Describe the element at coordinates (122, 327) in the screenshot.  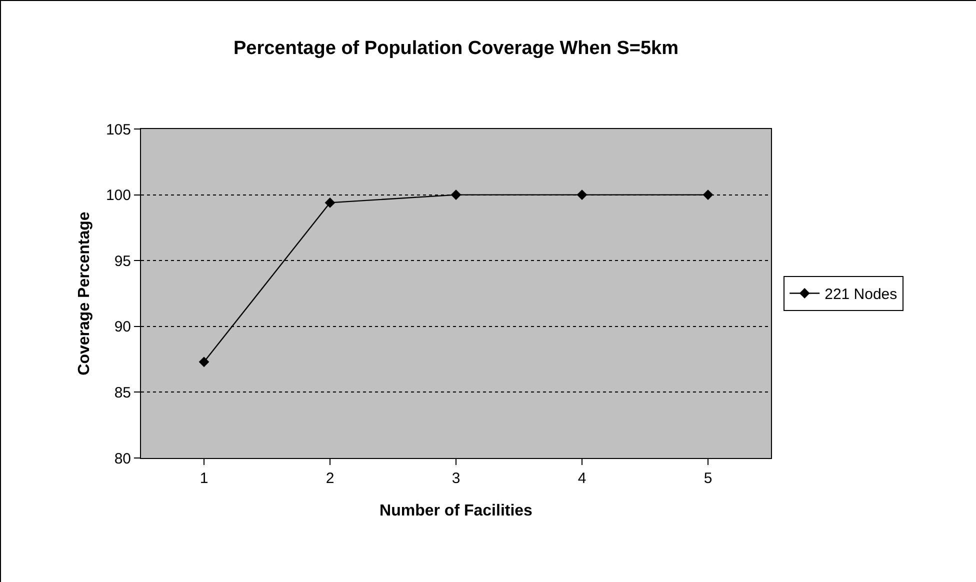
I see `y-tick-label: 90` at that location.